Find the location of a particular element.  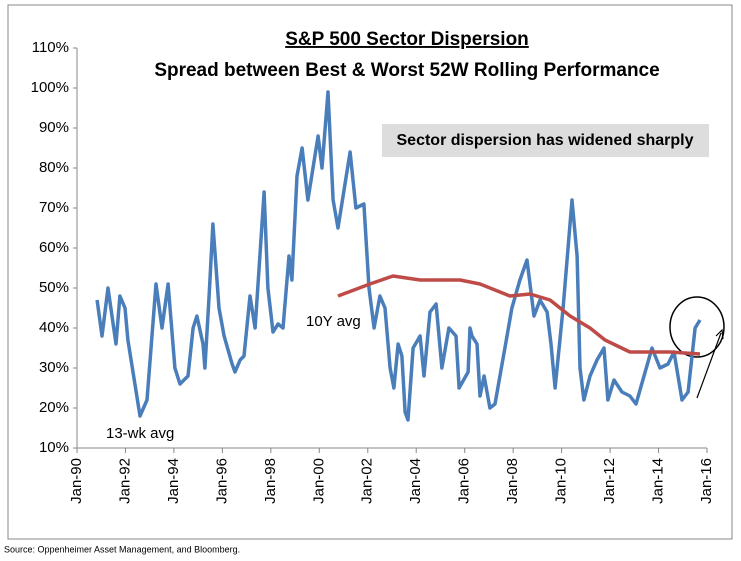

y-tick-label: 110% is located at coordinates (50, 47).